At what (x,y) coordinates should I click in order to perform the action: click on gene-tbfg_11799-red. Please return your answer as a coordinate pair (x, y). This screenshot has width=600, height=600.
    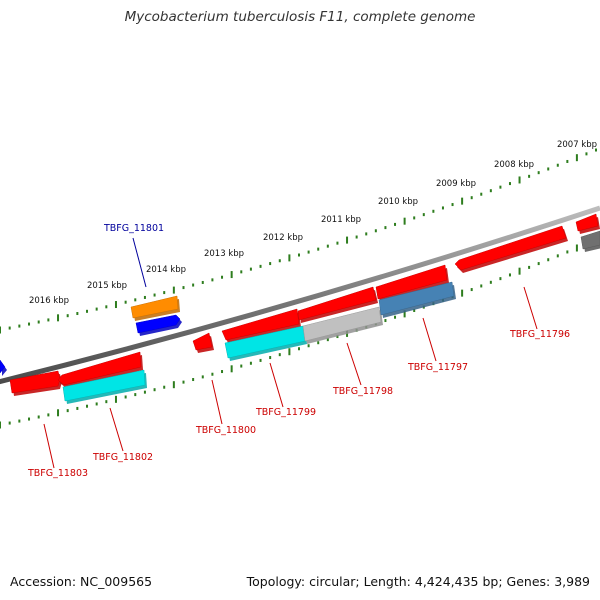
    Looking at the image, I should click on (260, 324).